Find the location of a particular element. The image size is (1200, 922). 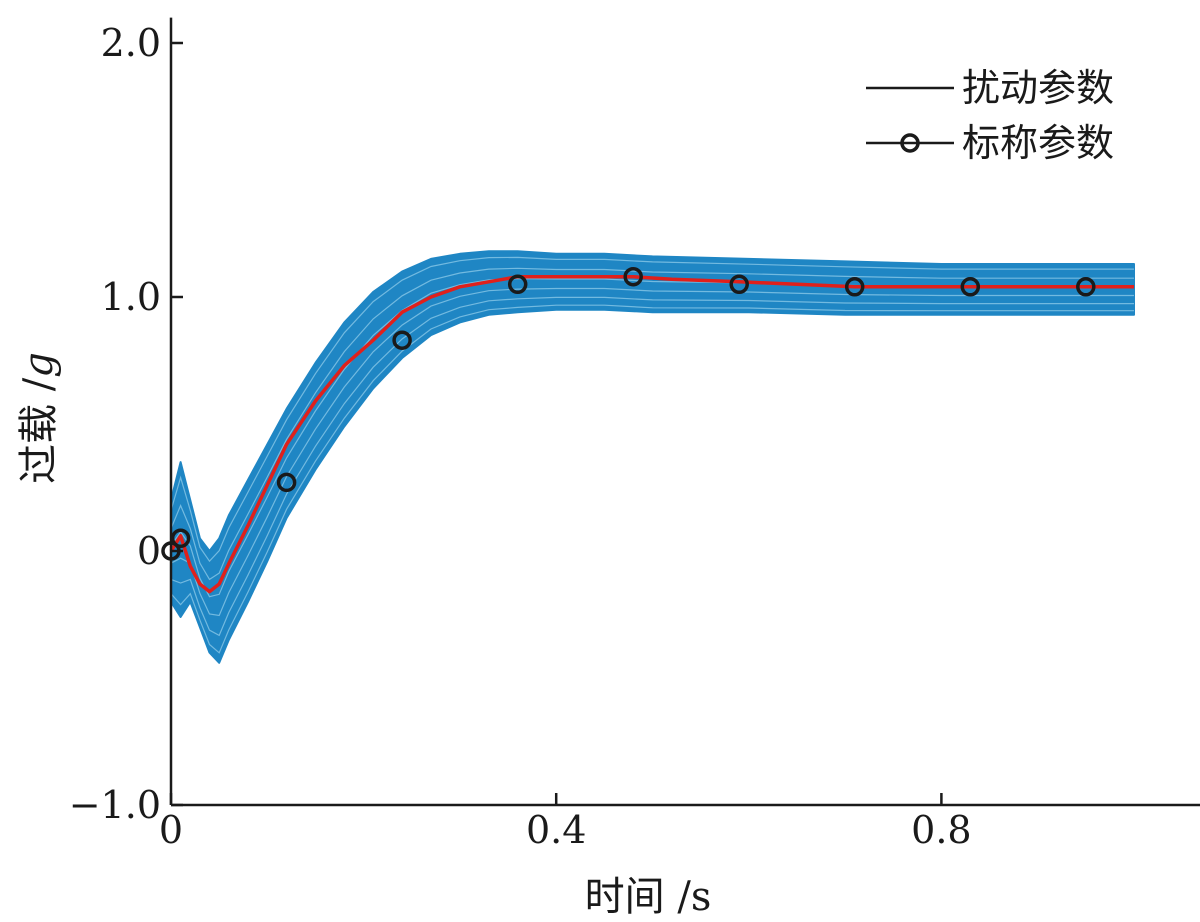

legend: 扰动参数 标称参数 is located at coordinates (1008, 115).